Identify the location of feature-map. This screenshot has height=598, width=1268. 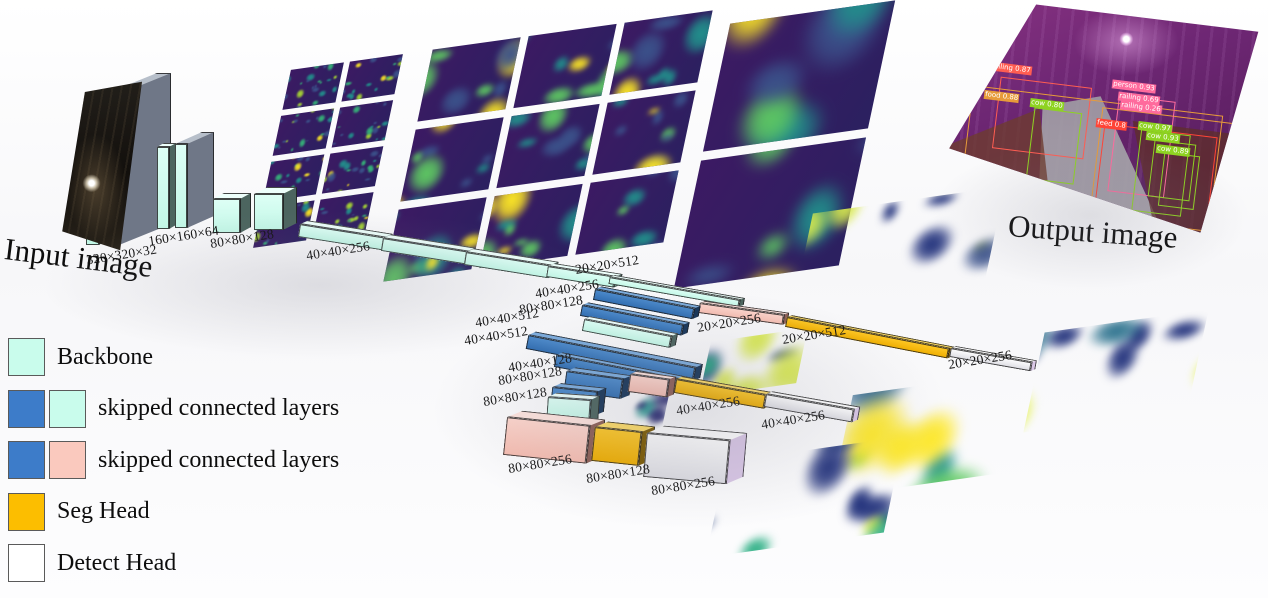
(1116, 371).